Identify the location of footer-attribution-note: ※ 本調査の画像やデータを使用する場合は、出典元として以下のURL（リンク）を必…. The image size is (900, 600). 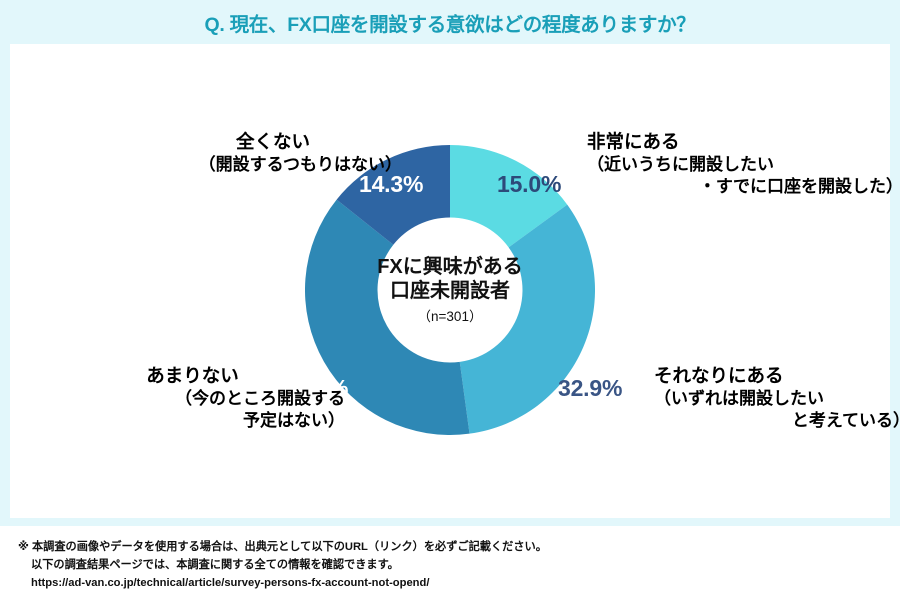
(318, 565).